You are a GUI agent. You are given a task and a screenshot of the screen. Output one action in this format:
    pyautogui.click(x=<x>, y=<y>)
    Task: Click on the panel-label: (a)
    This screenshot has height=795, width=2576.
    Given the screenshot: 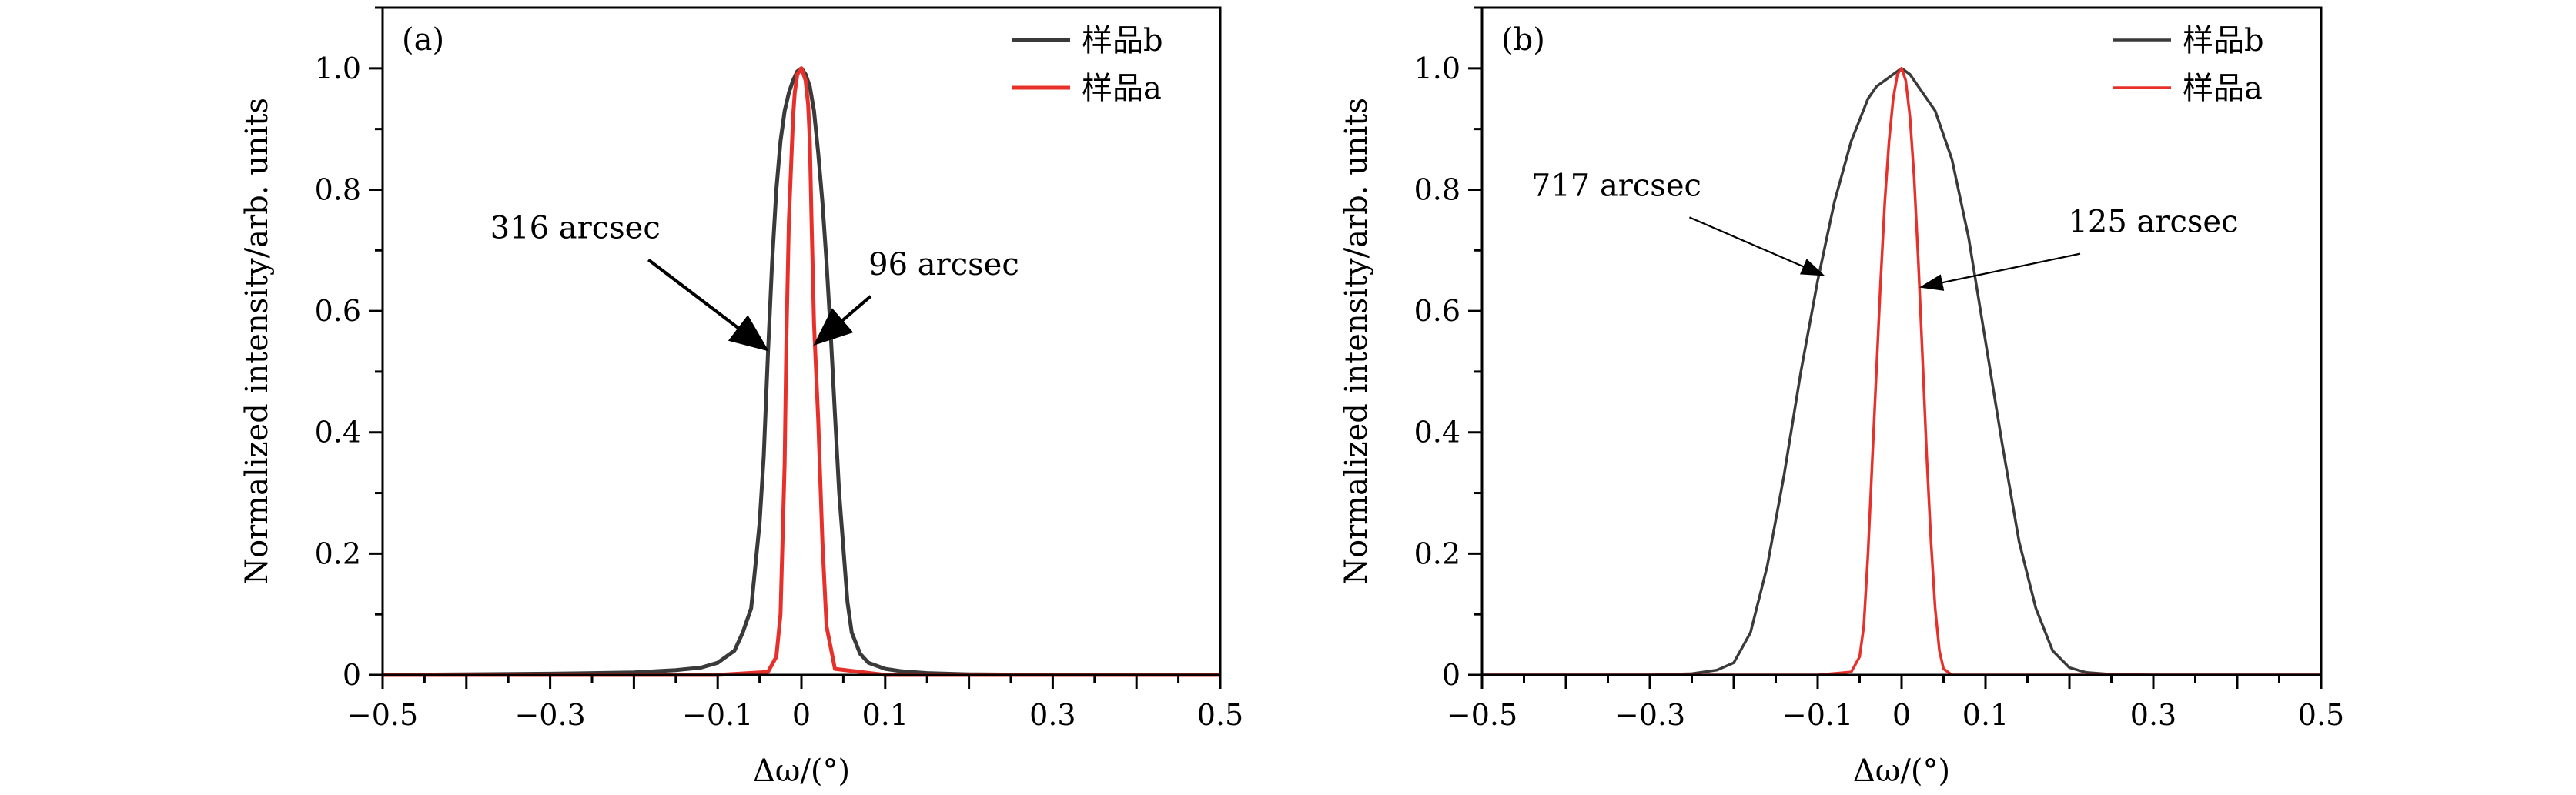 What is the action you would take?
    pyautogui.click(x=423, y=40)
    